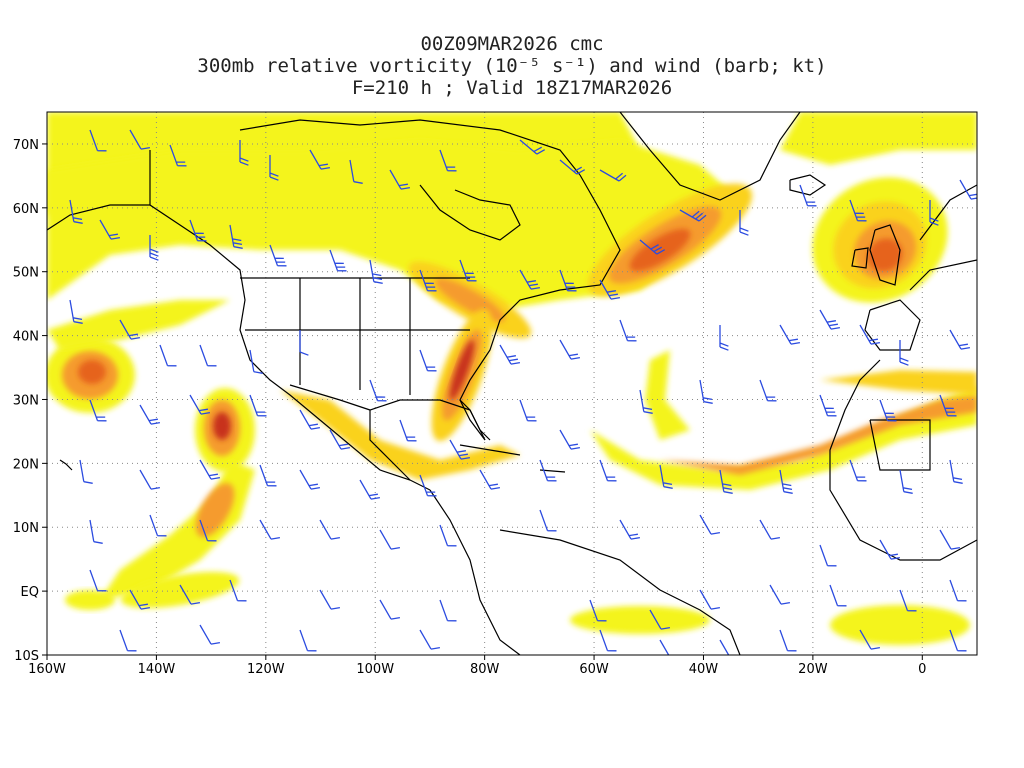  I want to click on greenland-coast, so click(710, 156).